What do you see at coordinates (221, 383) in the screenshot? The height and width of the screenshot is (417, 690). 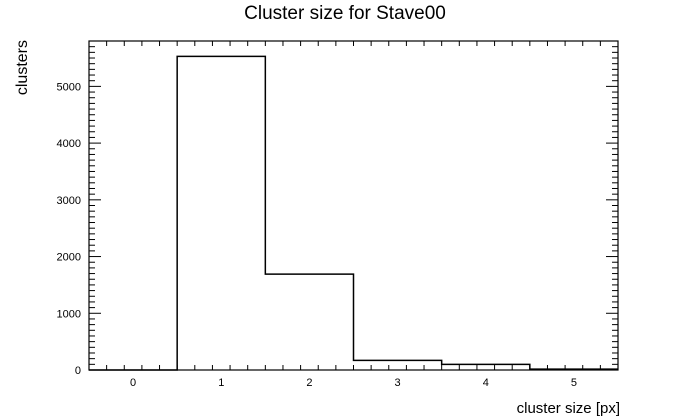 I see `x-tick-label: 1` at bounding box center [221, 383].